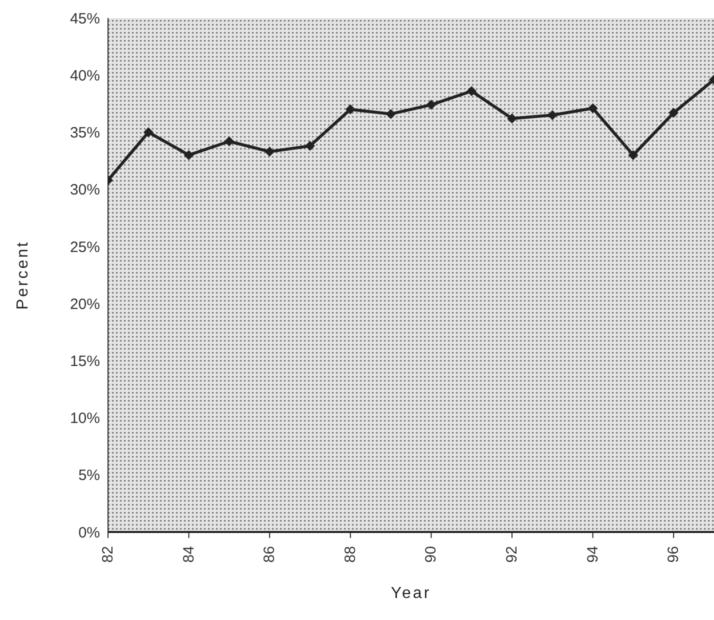  I want to click on y-tick-label: 35%, so click(85, 133).